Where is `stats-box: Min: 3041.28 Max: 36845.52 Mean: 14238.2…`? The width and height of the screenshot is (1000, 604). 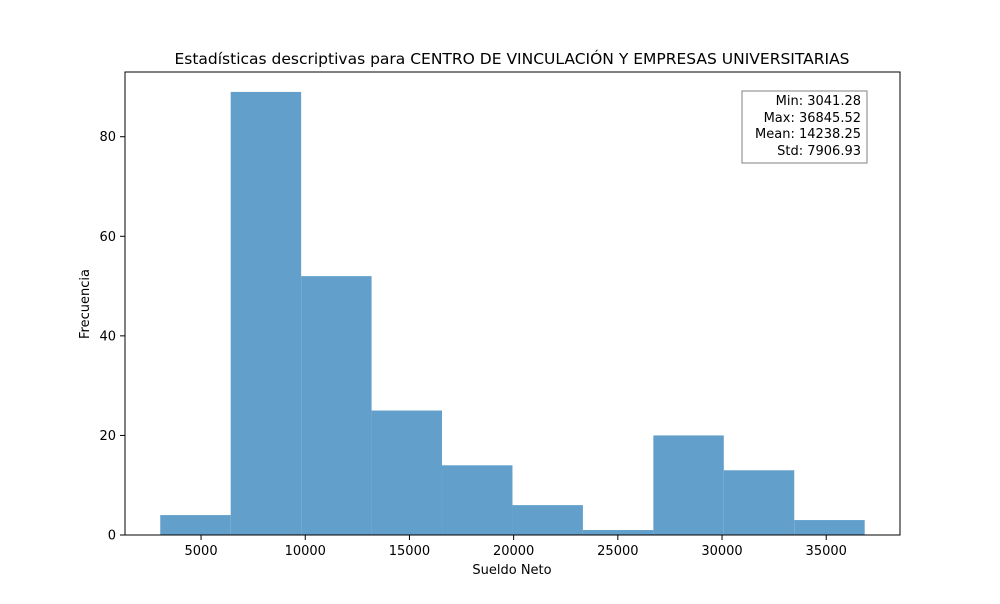 stats-box: Min: 3041.28 Max: 36845.52 Mean: 14238.2… is located at coordinates (804, 127).